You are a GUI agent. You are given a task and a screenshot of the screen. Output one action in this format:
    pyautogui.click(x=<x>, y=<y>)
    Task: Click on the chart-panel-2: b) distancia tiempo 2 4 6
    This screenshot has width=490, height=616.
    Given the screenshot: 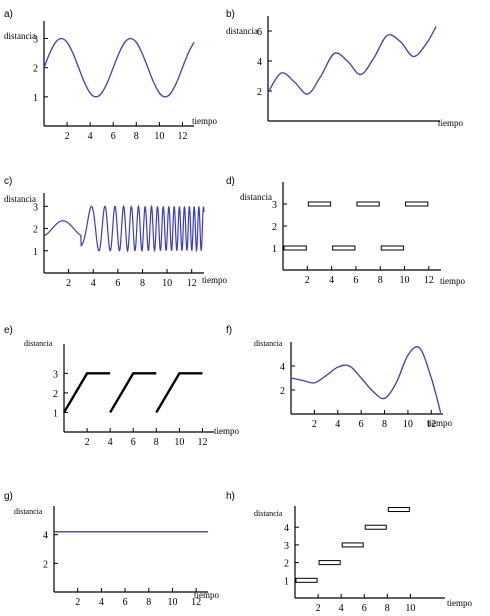 What is the action you would take?
    pyautogui.click(x=344, y=68)
    